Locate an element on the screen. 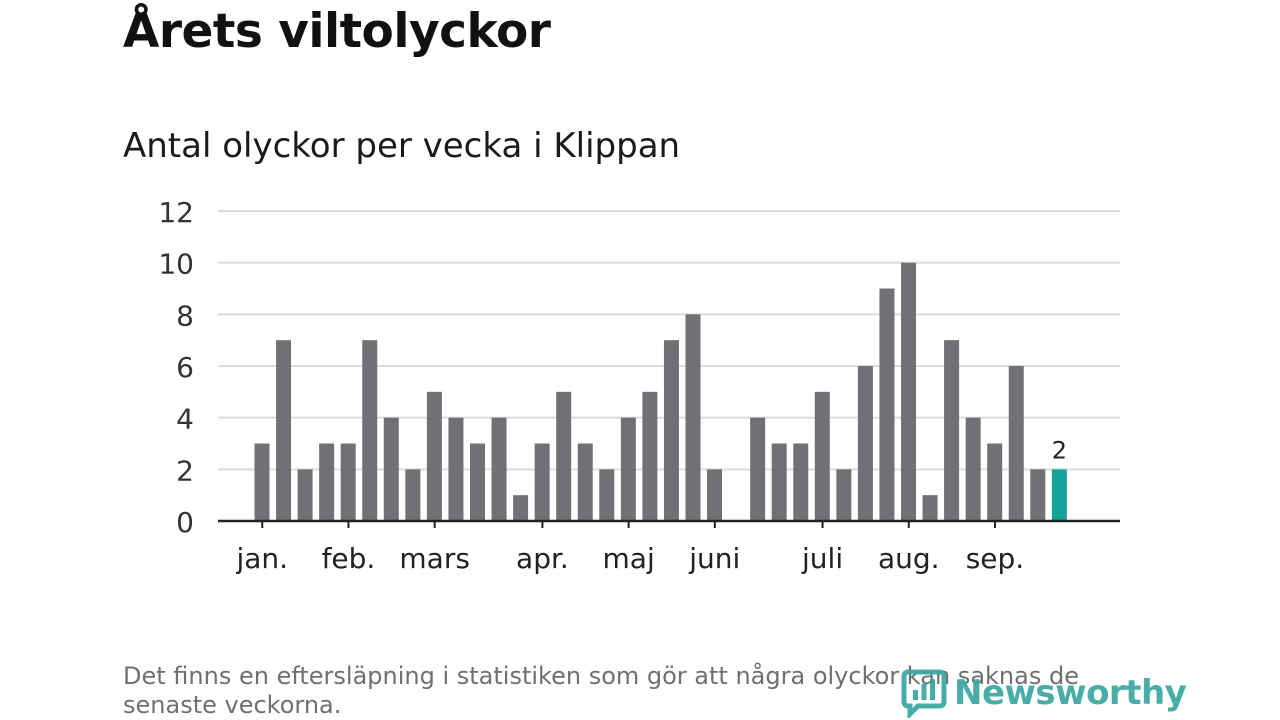 The image size is (1280, 720). x-tick-label: juni is located at coordinates (714, 558).